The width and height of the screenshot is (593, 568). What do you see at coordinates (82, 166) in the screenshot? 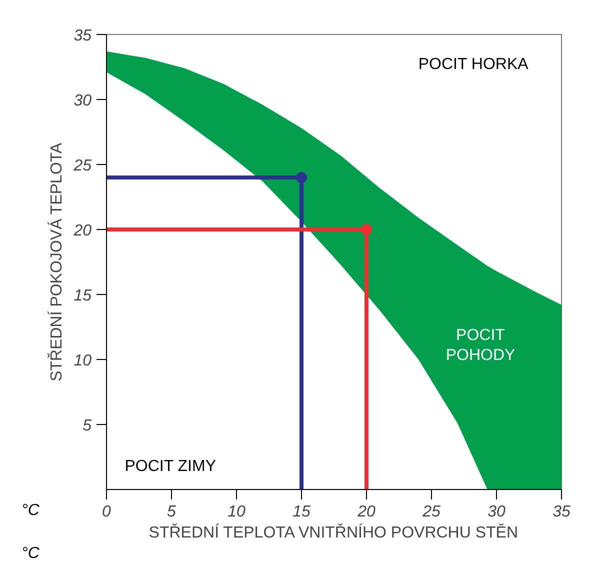
I see `y-tick-label: 25` at bounding box center [82, 166].